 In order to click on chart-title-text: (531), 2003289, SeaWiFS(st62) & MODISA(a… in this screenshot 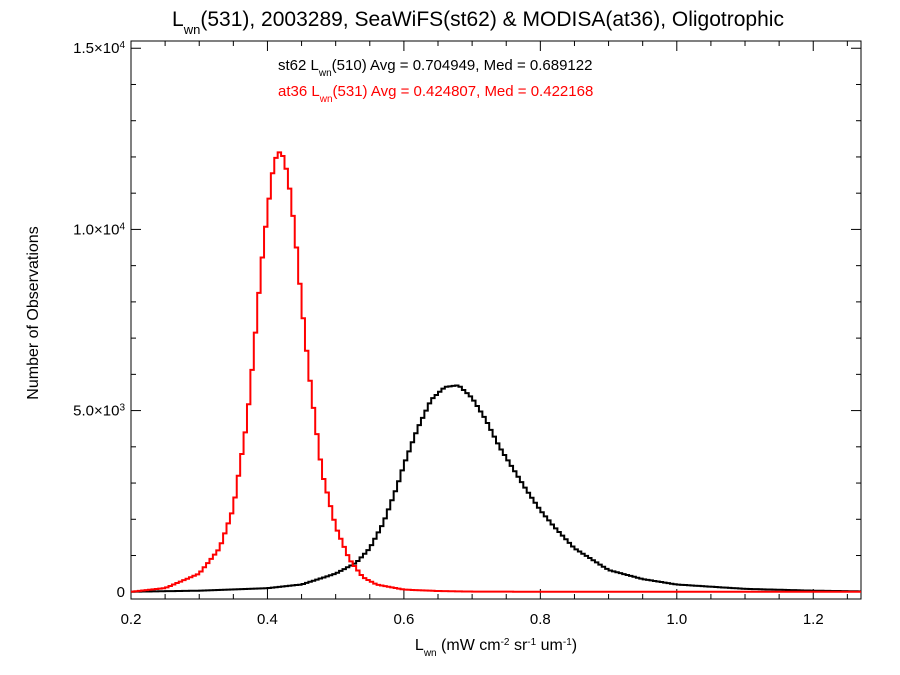, I will do `click(492, 19)`.